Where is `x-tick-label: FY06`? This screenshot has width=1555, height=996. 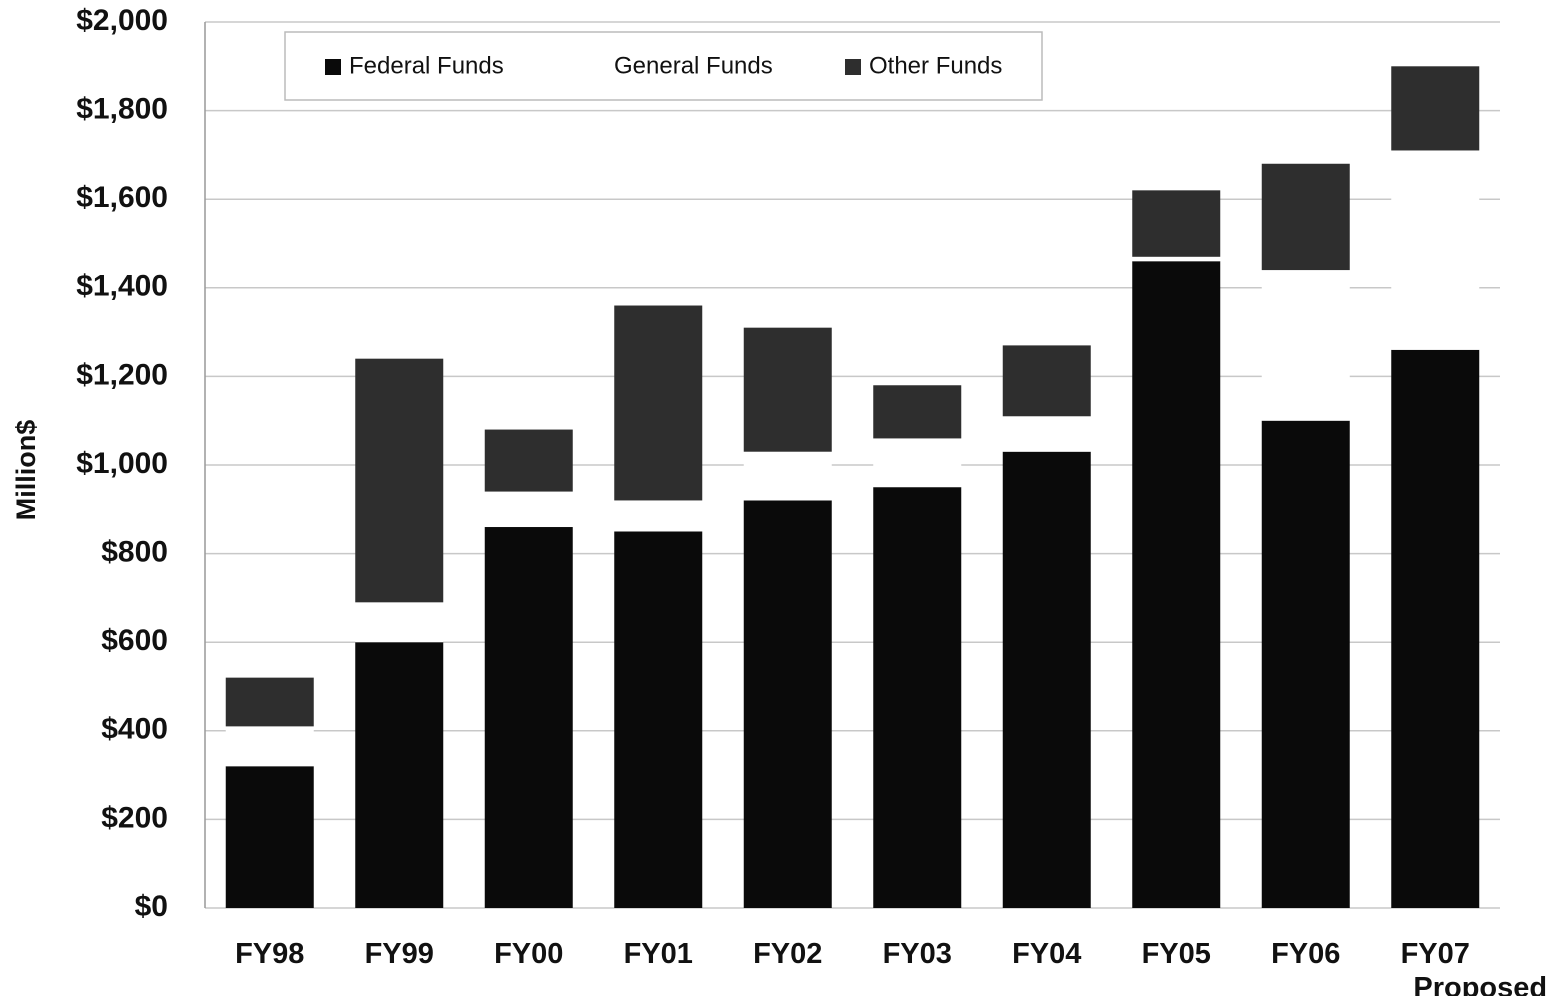 x-tick-label: FY06 is located at coordinates (1305, 954).